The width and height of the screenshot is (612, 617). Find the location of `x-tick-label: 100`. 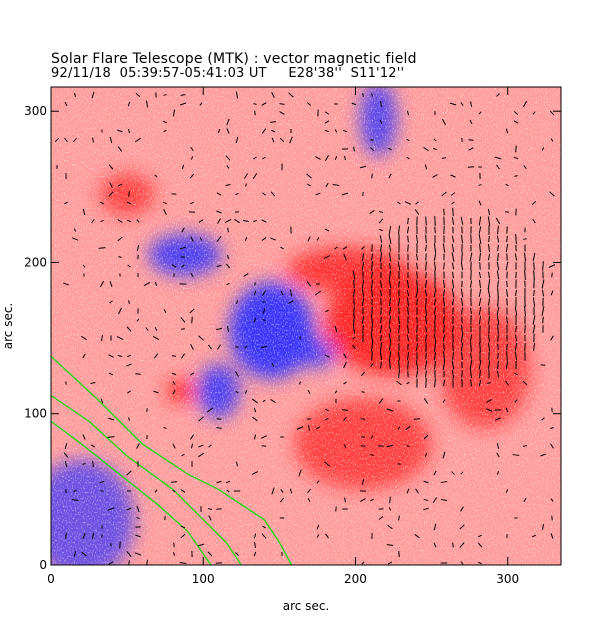

x-tick-label: 100 is located at coordinates (203, 579).